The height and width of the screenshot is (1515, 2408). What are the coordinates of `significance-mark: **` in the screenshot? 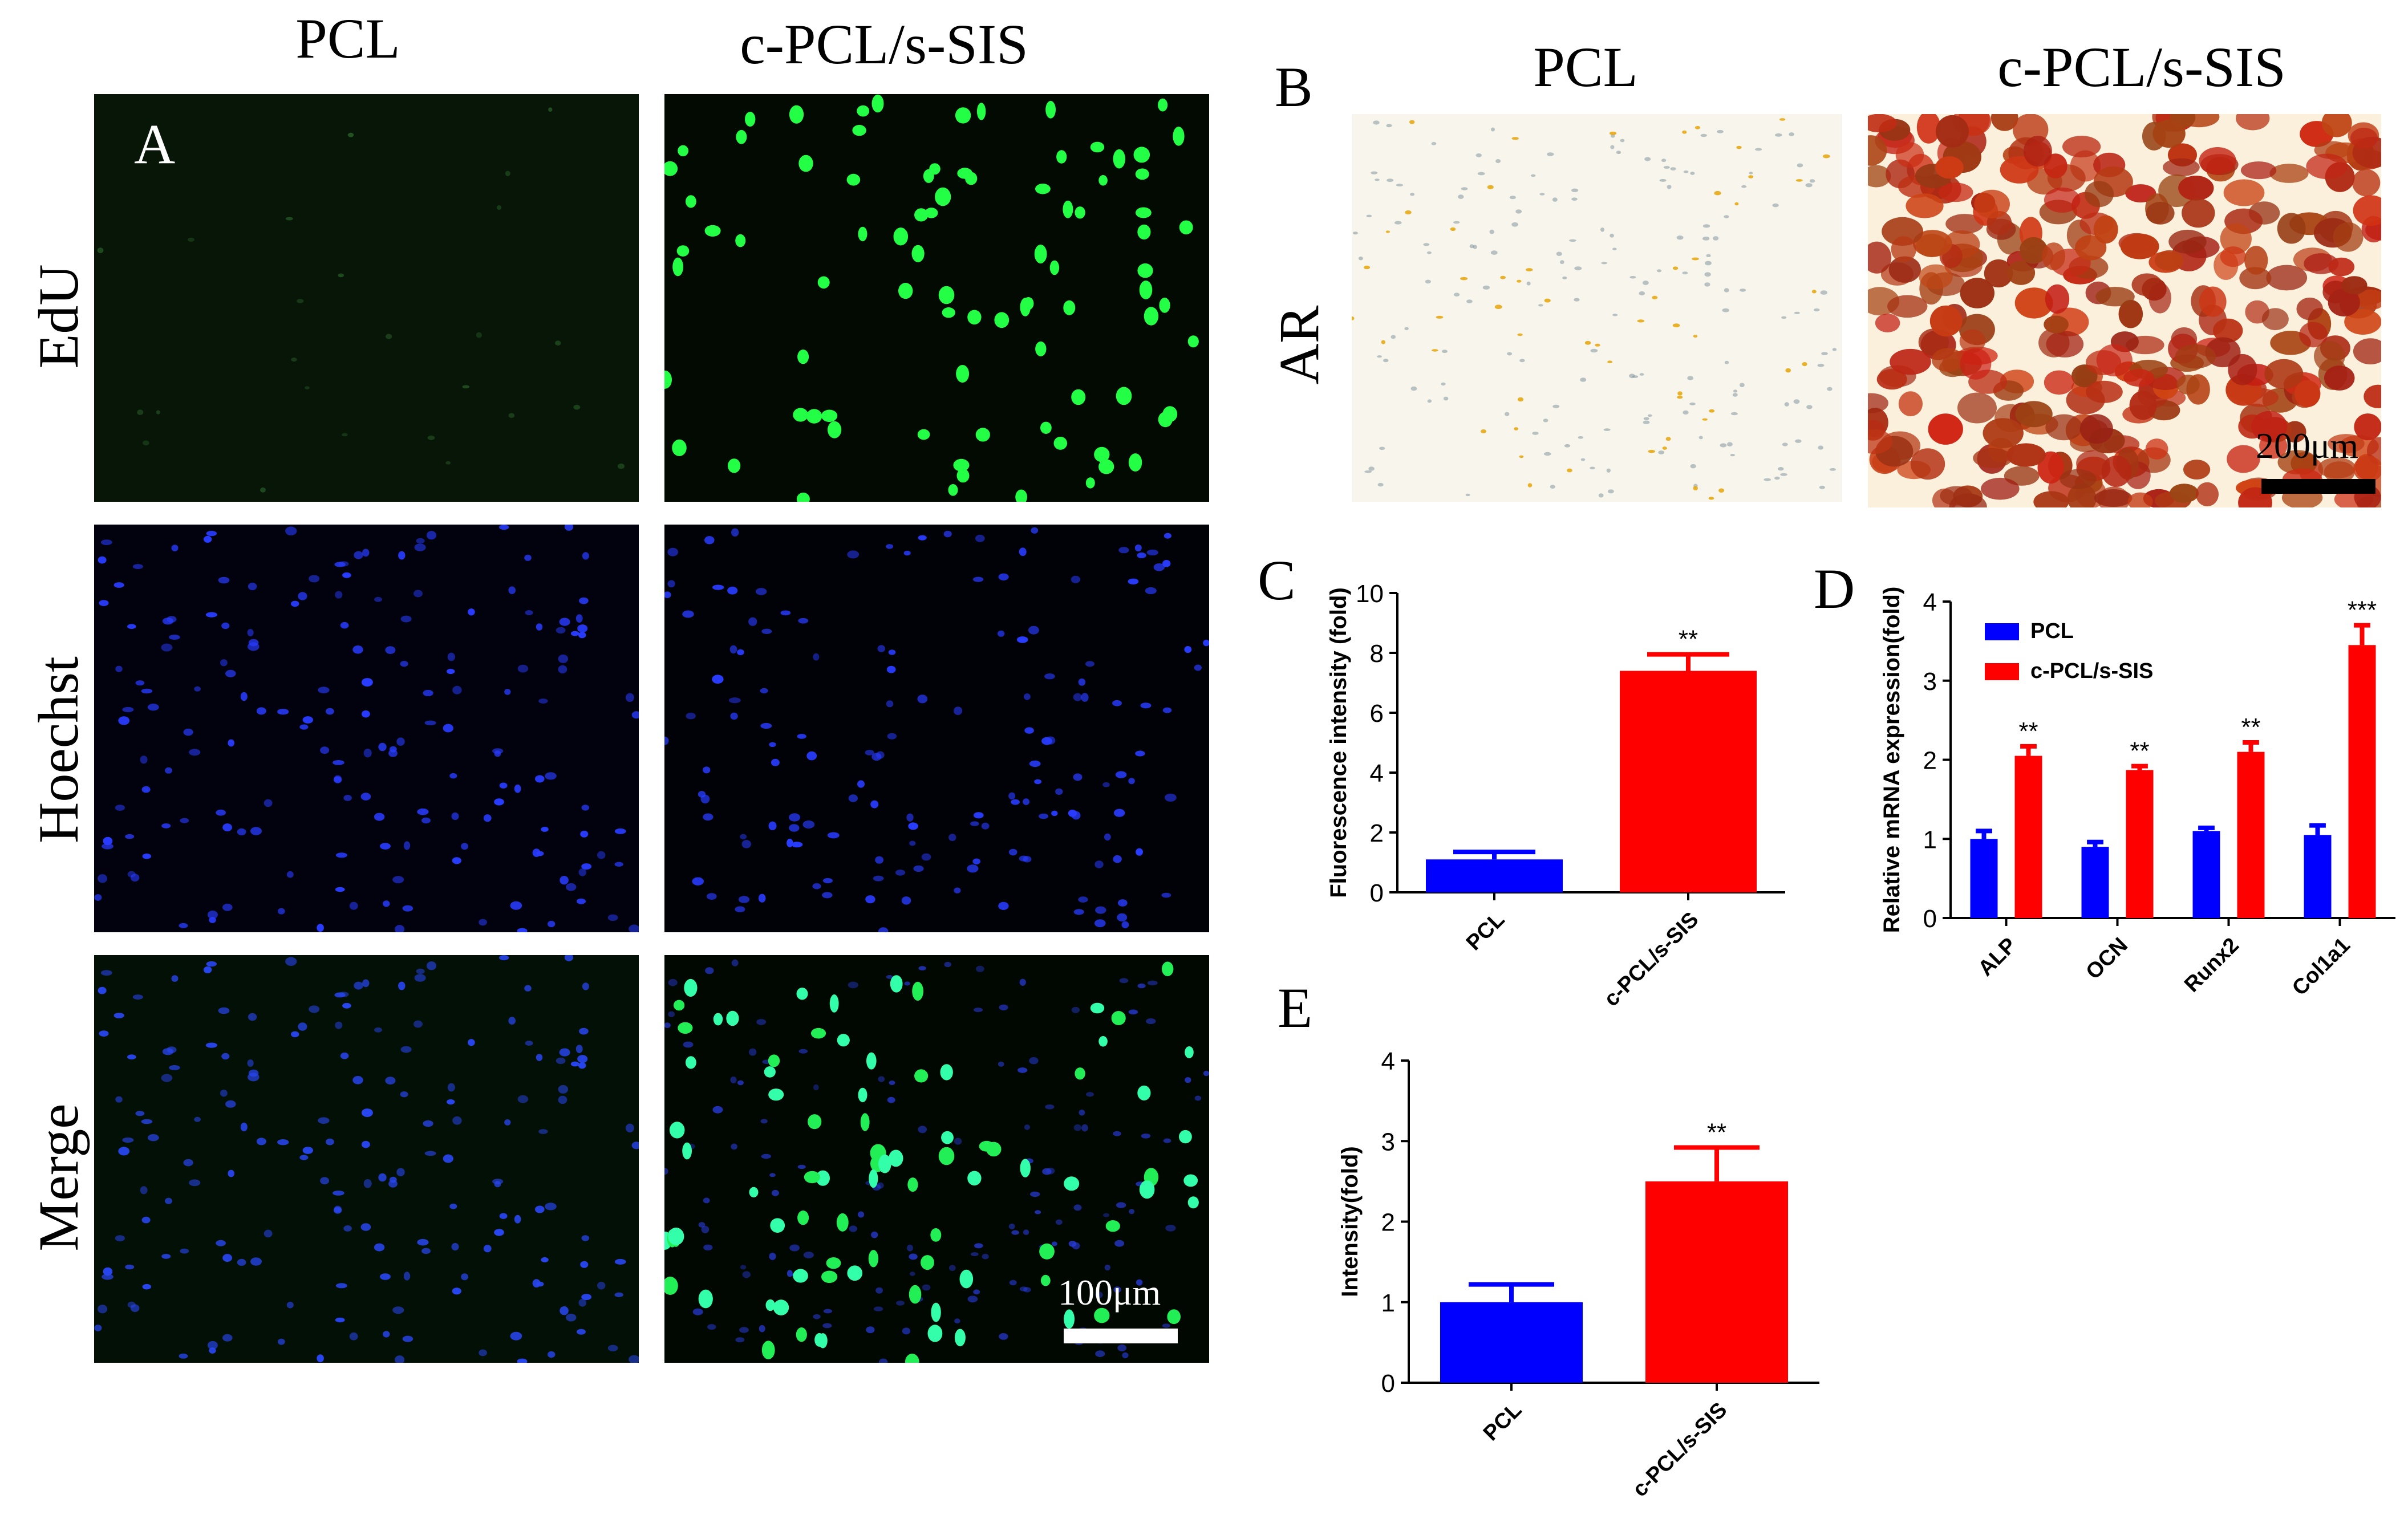 It's located at (1688, 639).